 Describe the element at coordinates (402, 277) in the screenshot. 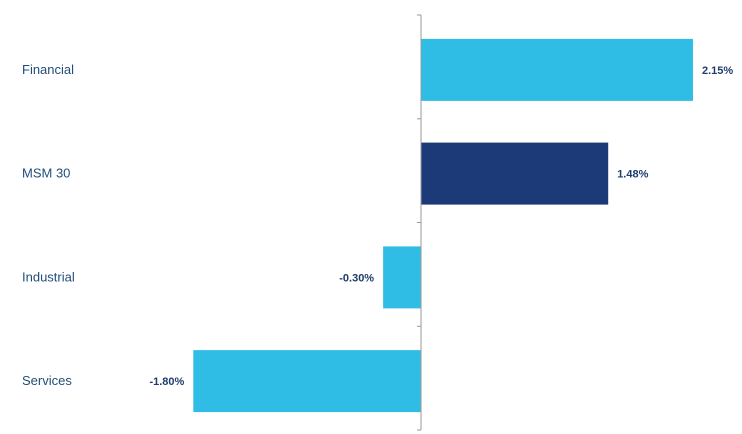

I see `bar-industrial` at that location.